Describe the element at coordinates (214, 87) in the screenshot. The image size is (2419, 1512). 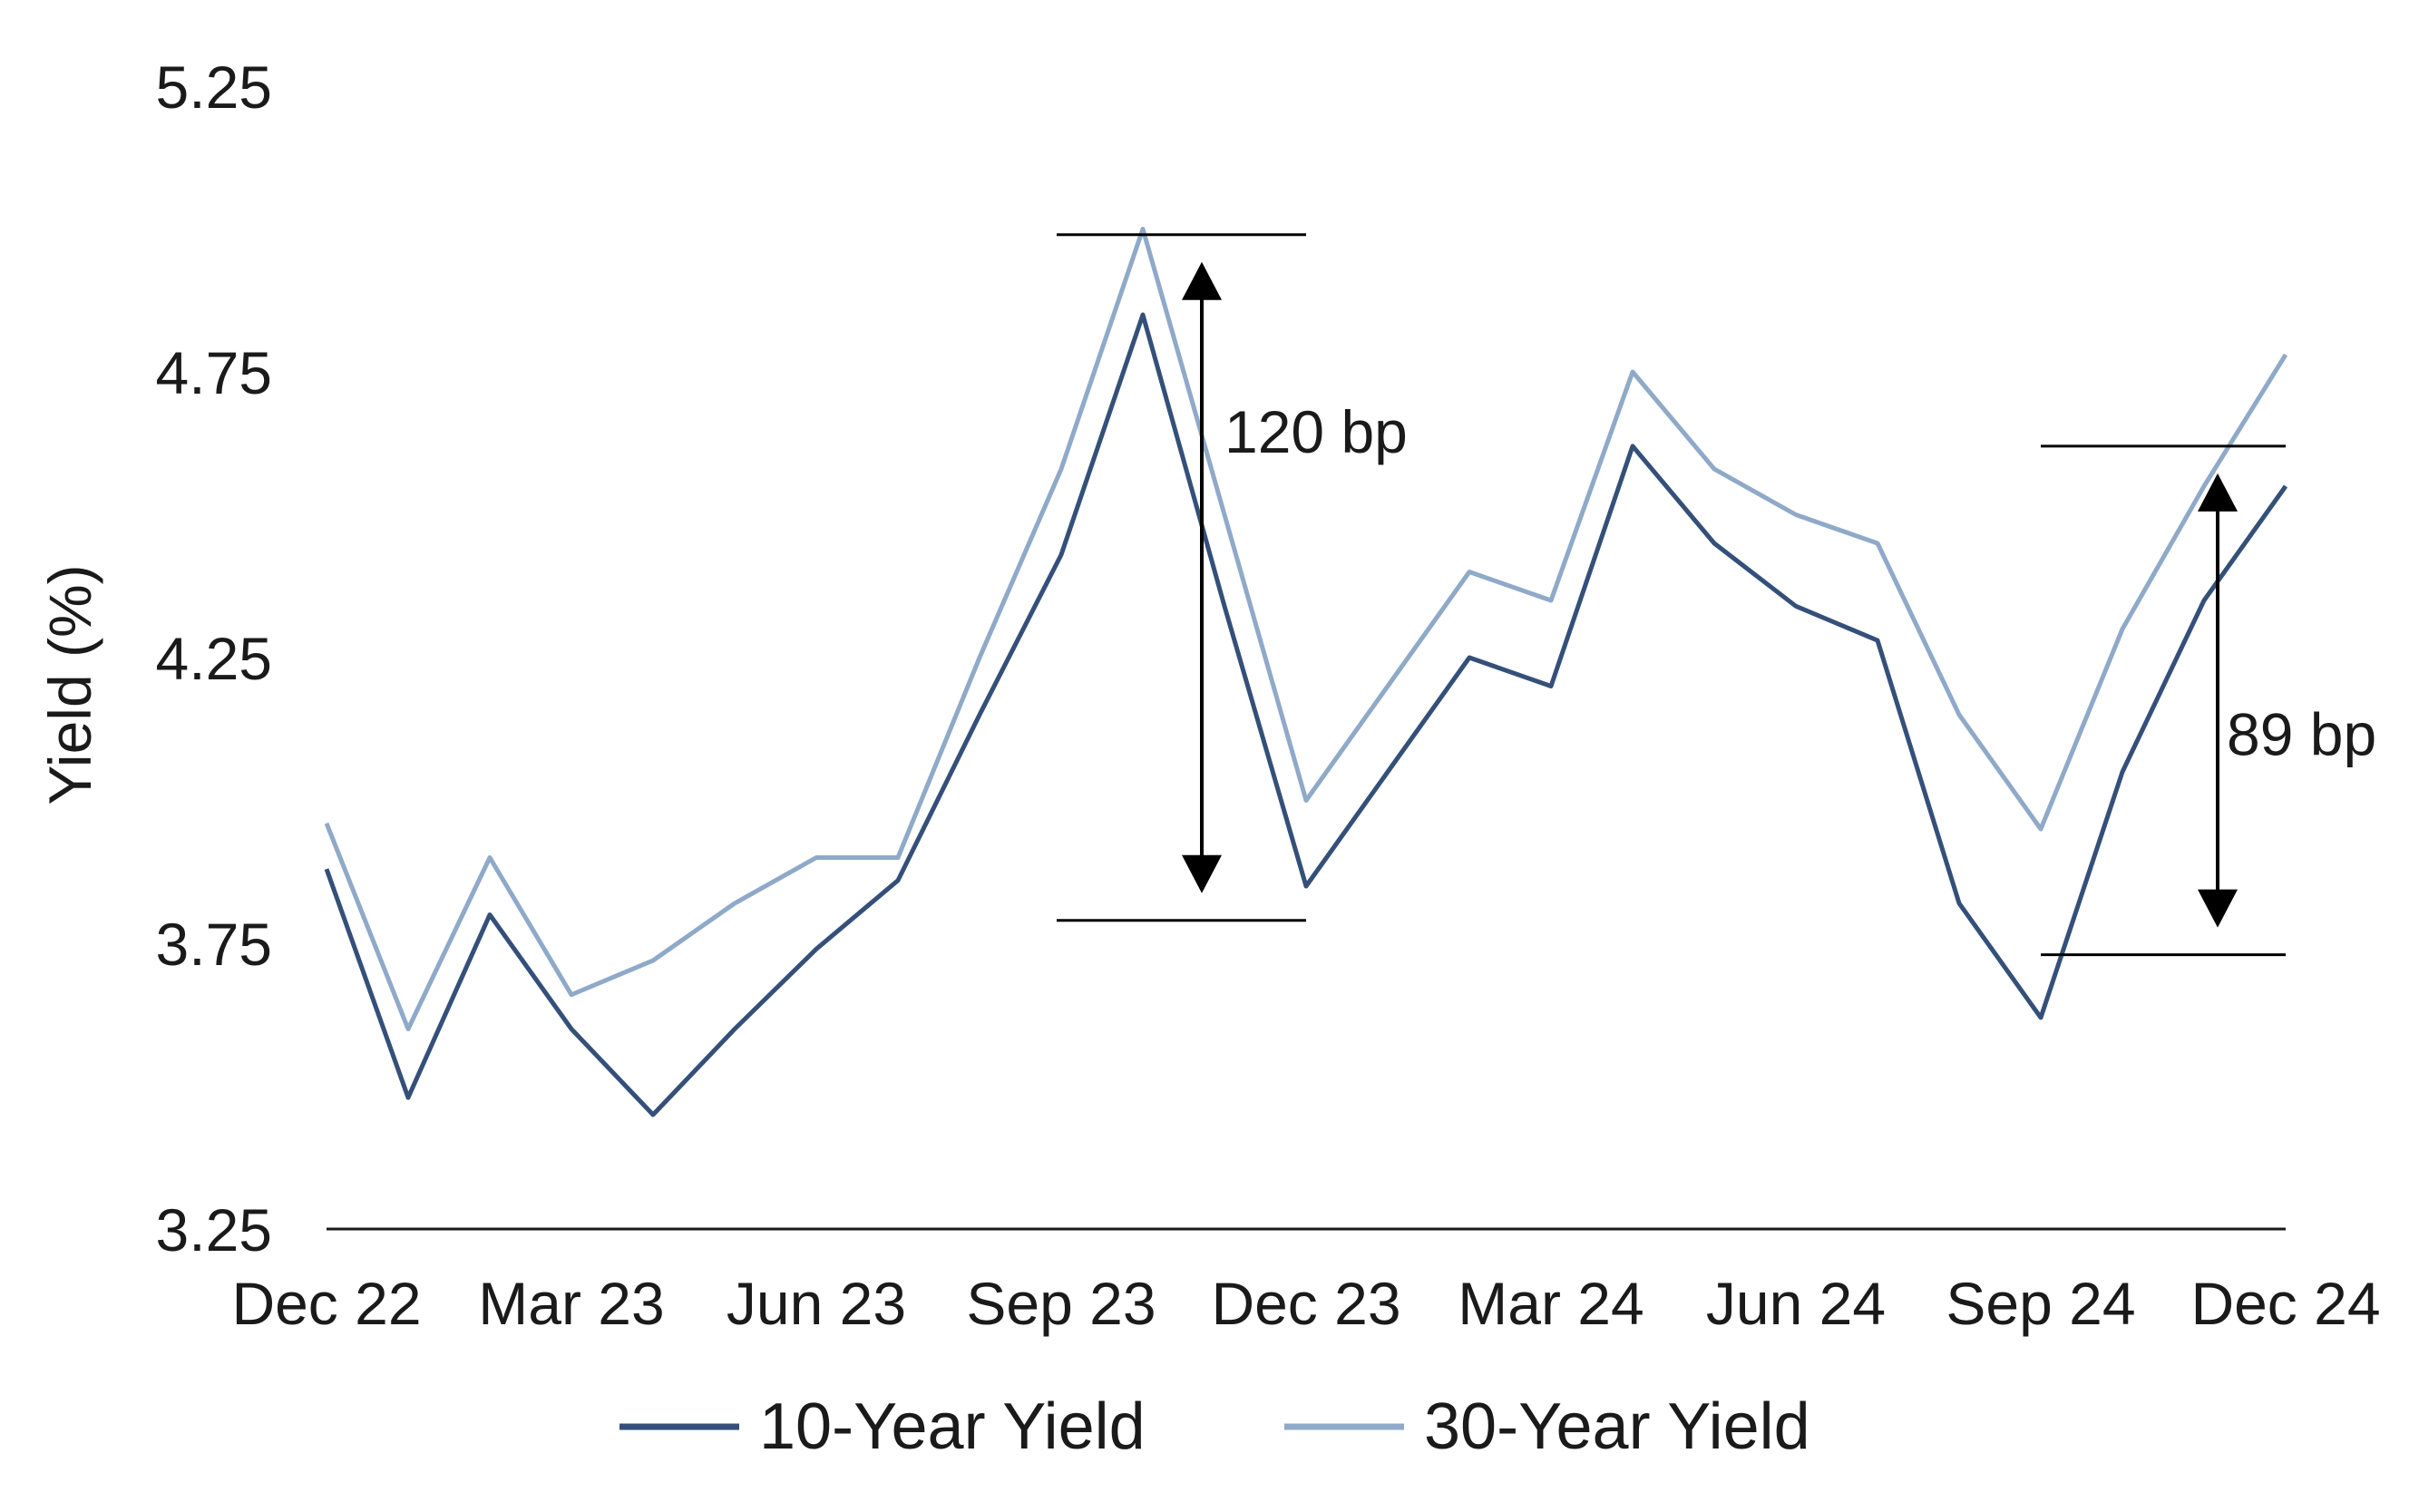
I see `y-tick-label: 5.25` at that location.